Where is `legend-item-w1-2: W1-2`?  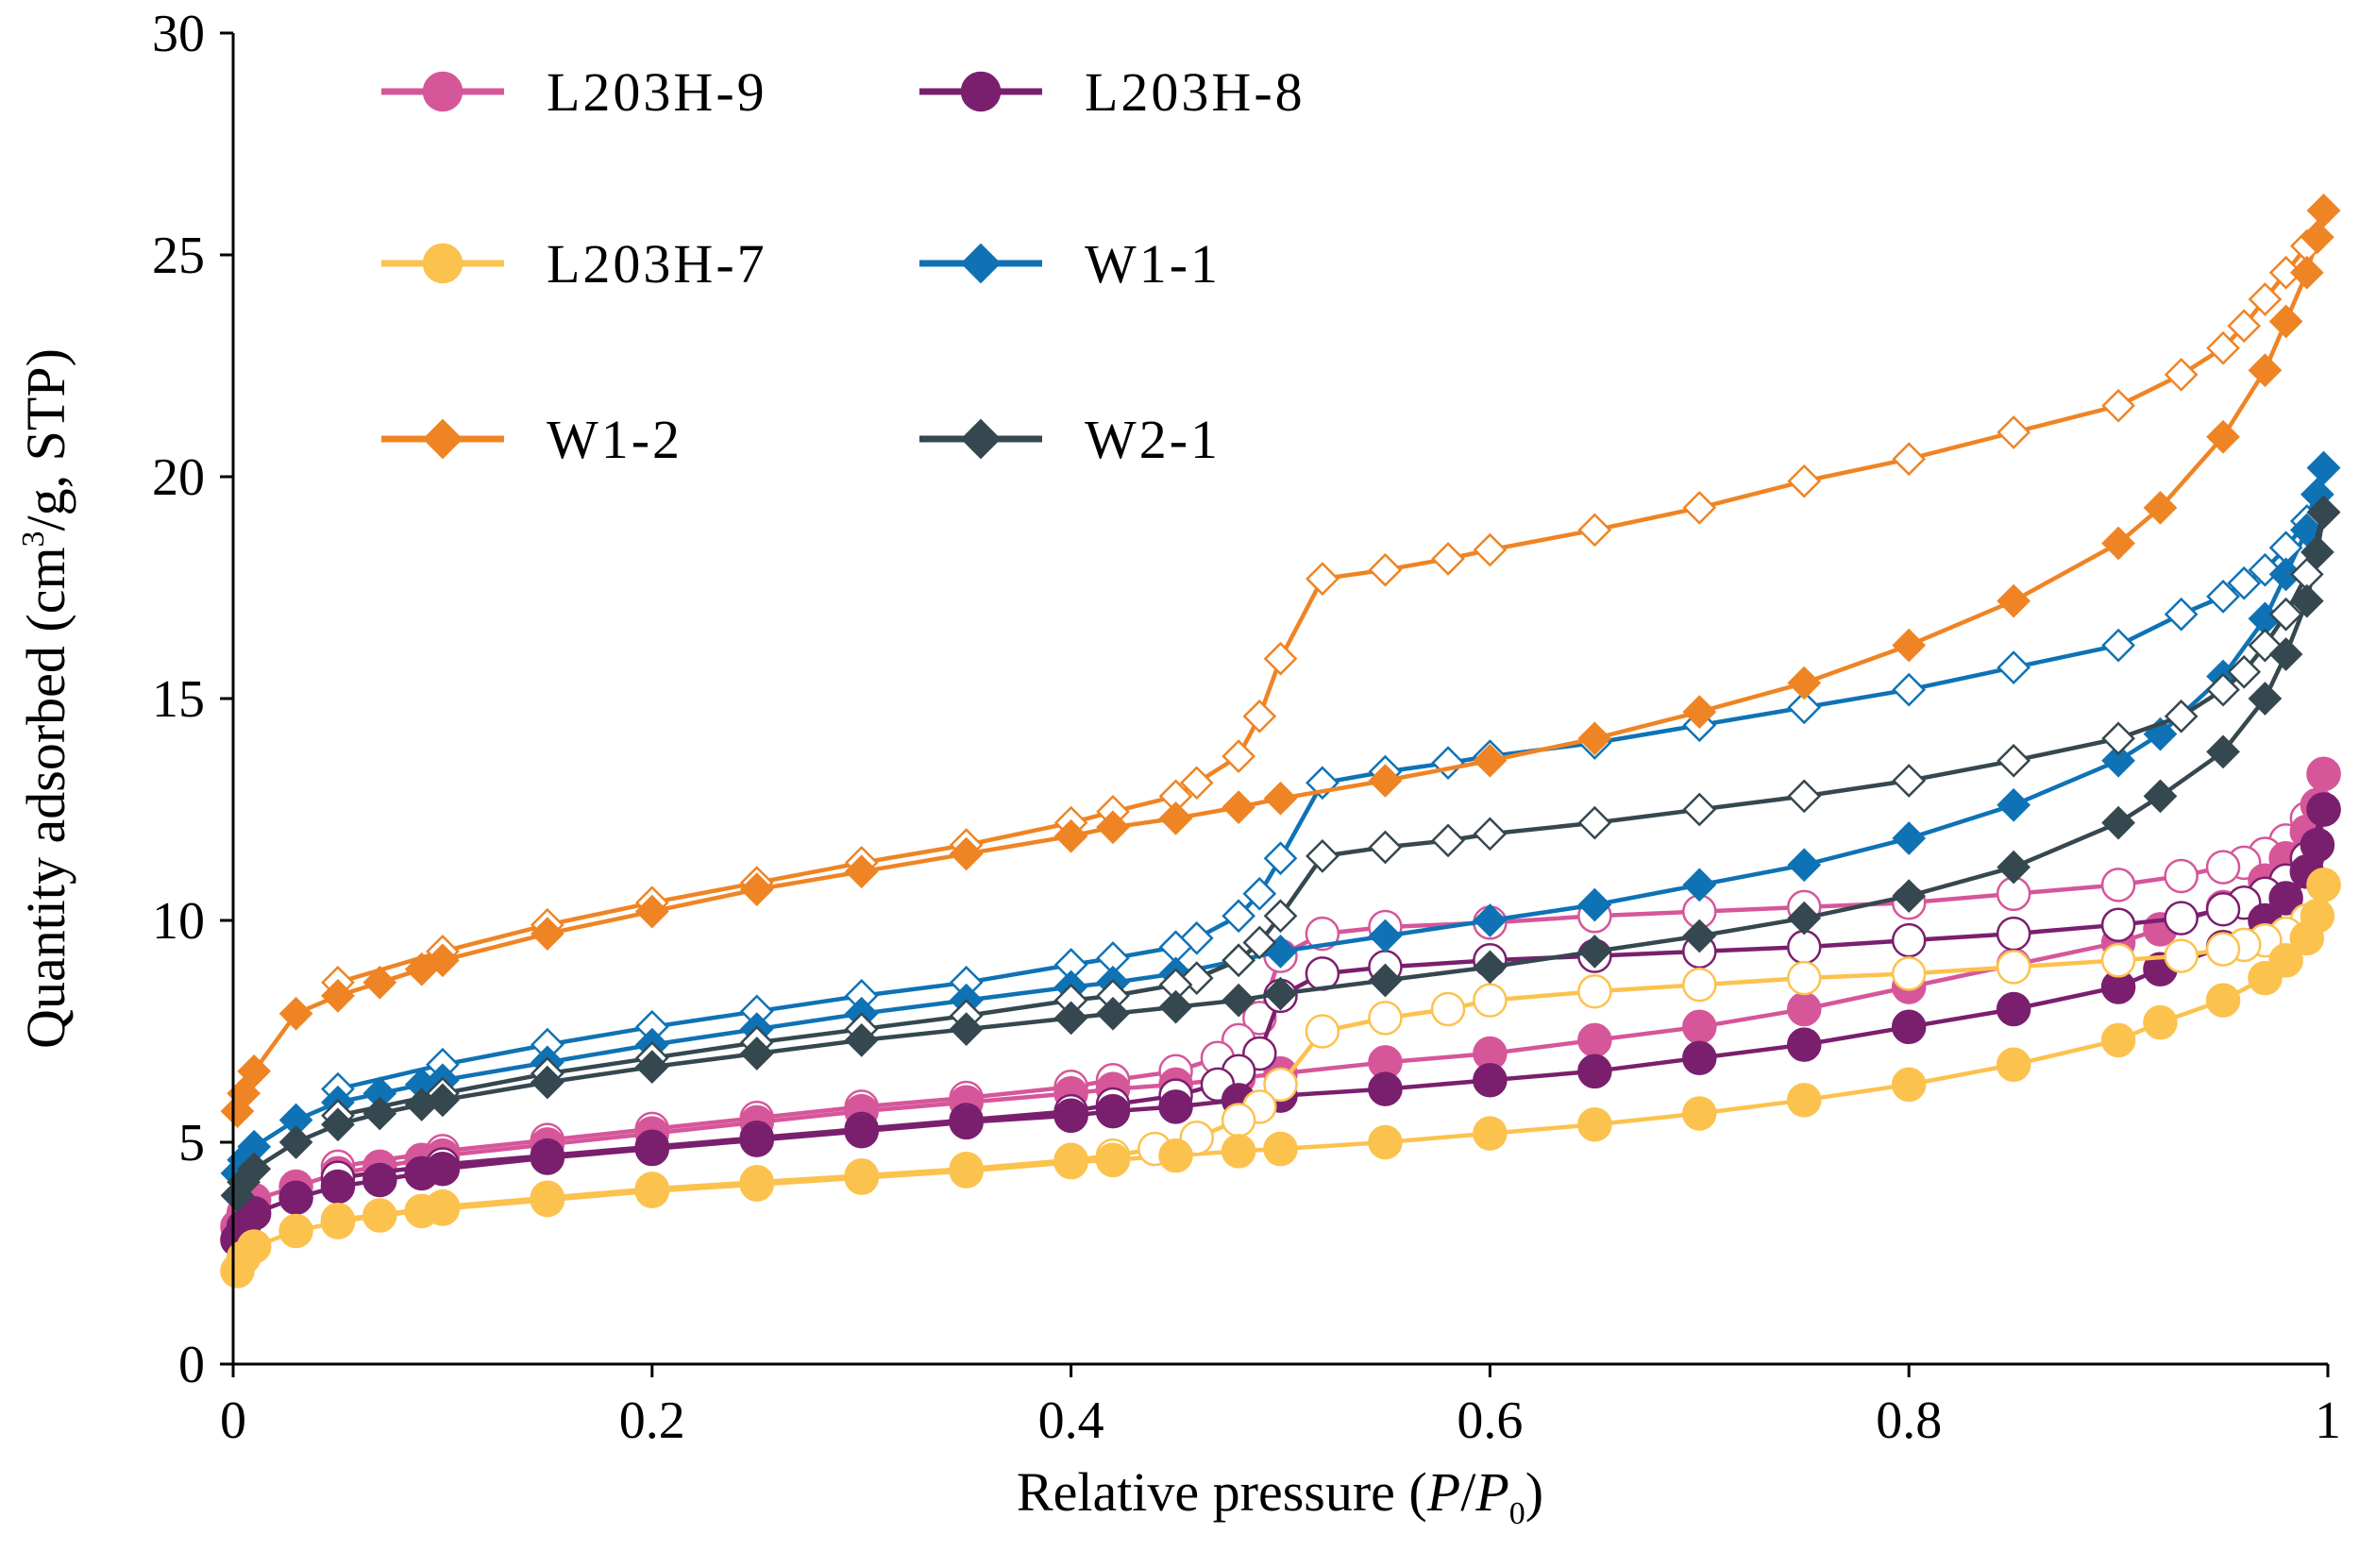
legend-item-w1-2: W1-2 is located at coordinates (530, 440).